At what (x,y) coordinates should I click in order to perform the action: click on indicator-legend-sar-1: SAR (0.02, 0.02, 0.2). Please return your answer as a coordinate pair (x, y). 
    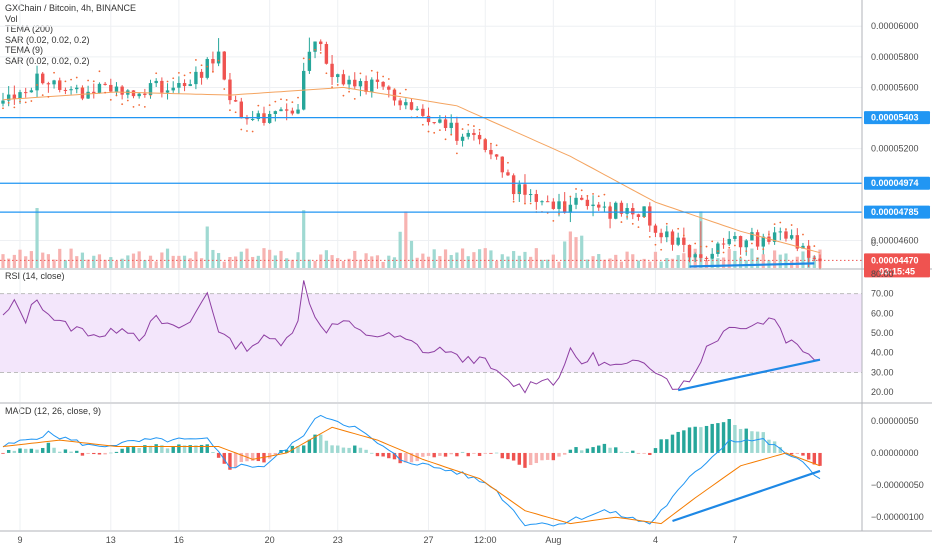
    Looking at the image, I should click on (47, 39).